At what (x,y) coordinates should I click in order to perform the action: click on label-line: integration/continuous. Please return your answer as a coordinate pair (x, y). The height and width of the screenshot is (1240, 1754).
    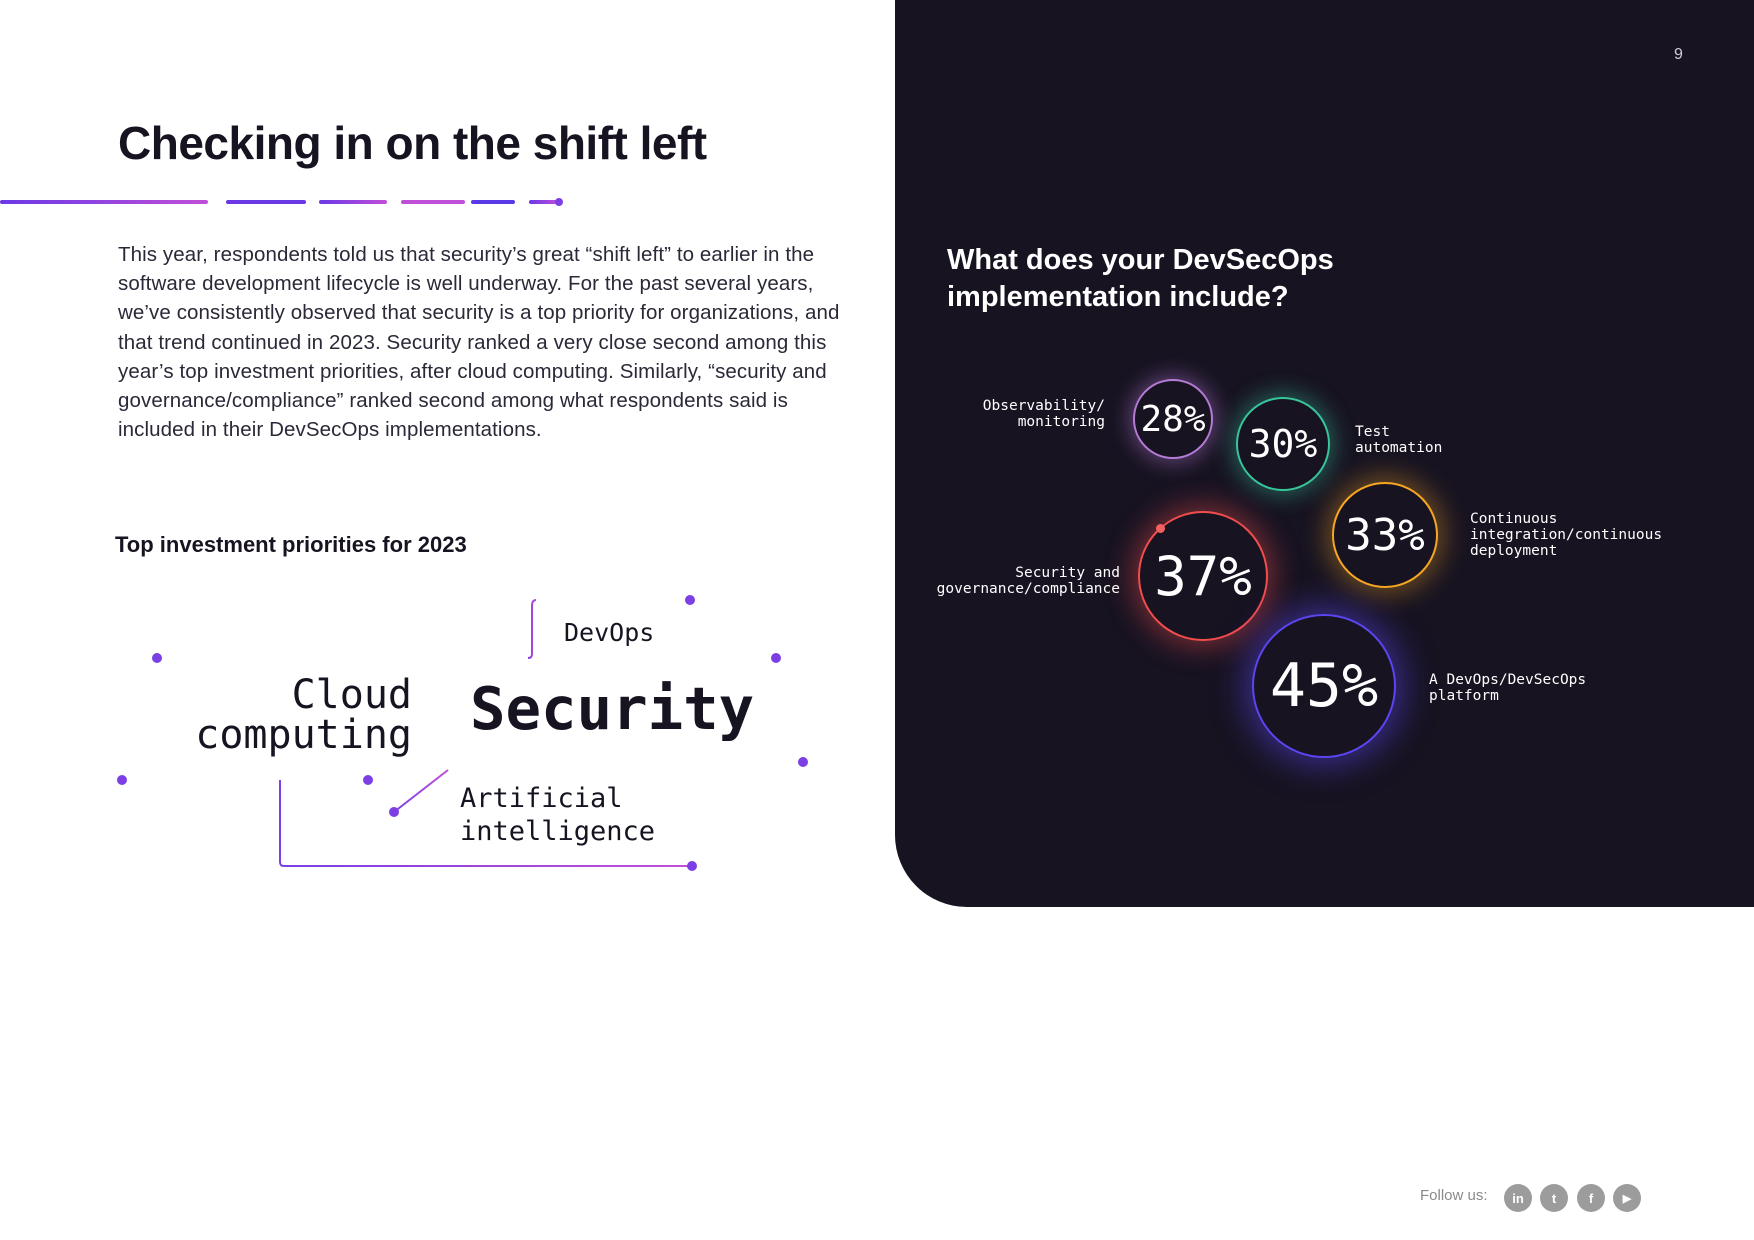
    Looking at the image, I should click on (1566, 535).